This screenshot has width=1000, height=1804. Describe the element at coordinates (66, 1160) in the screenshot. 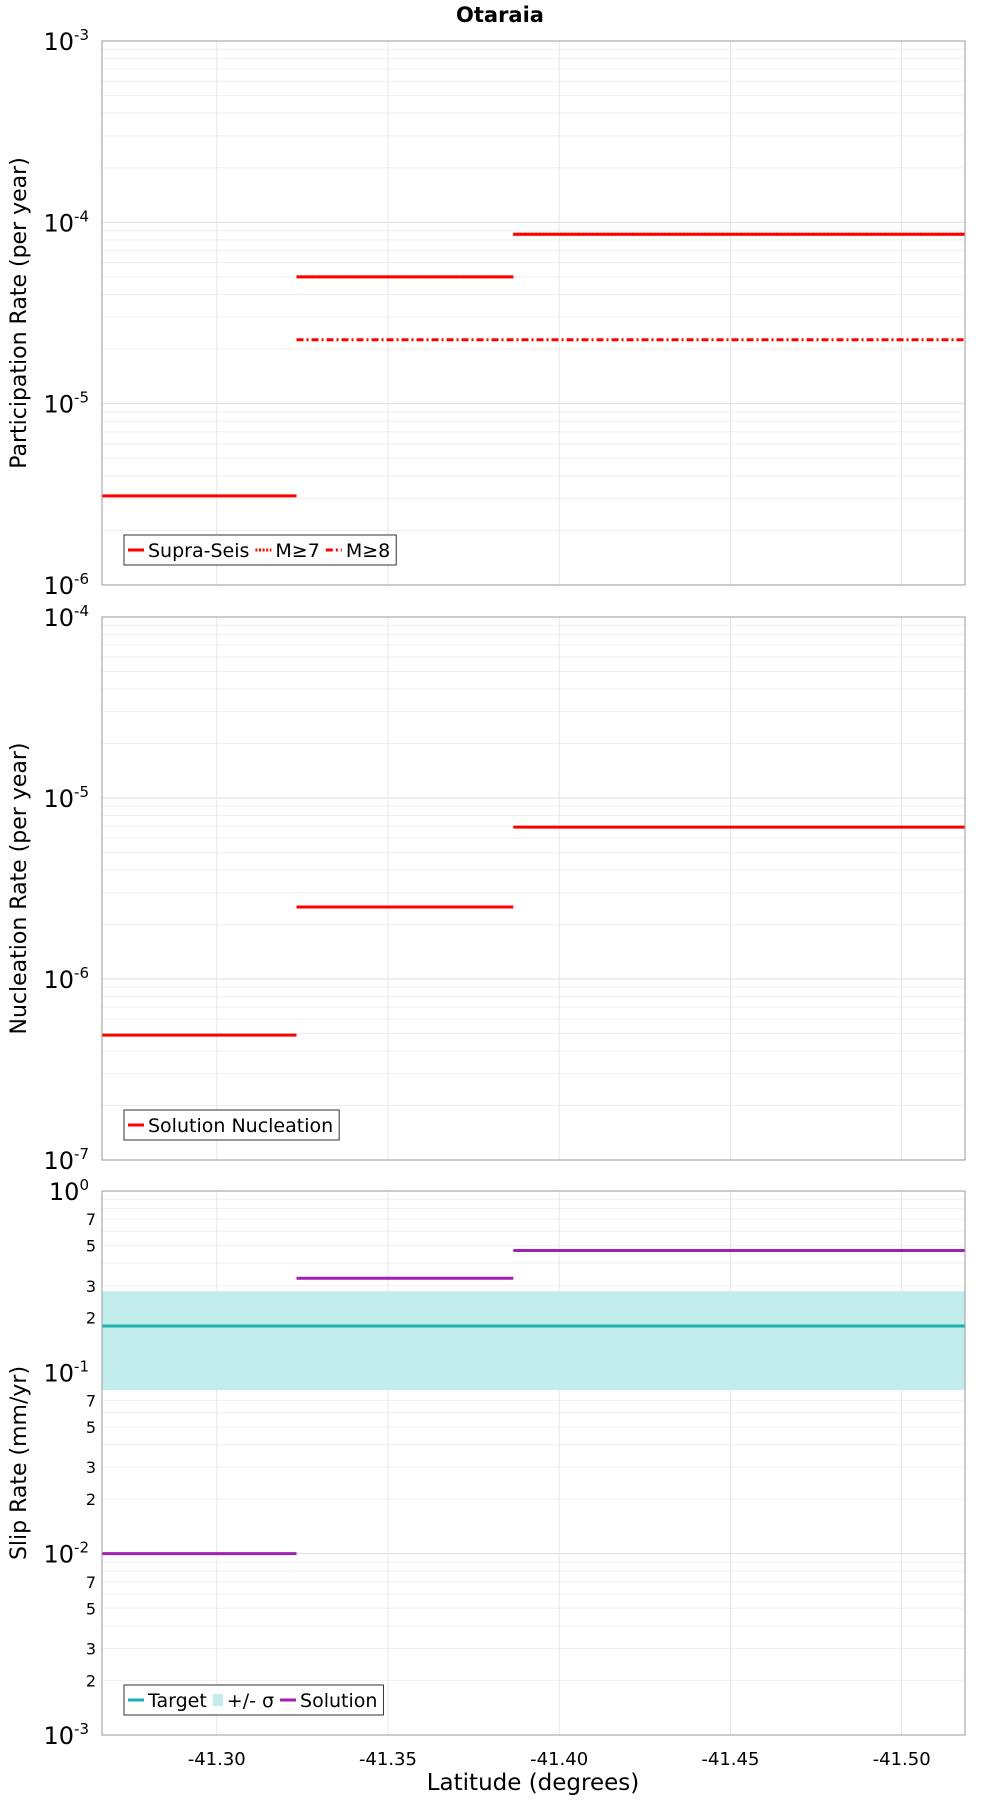

I see `y-tick-label: 10⁻⁷` at that location.